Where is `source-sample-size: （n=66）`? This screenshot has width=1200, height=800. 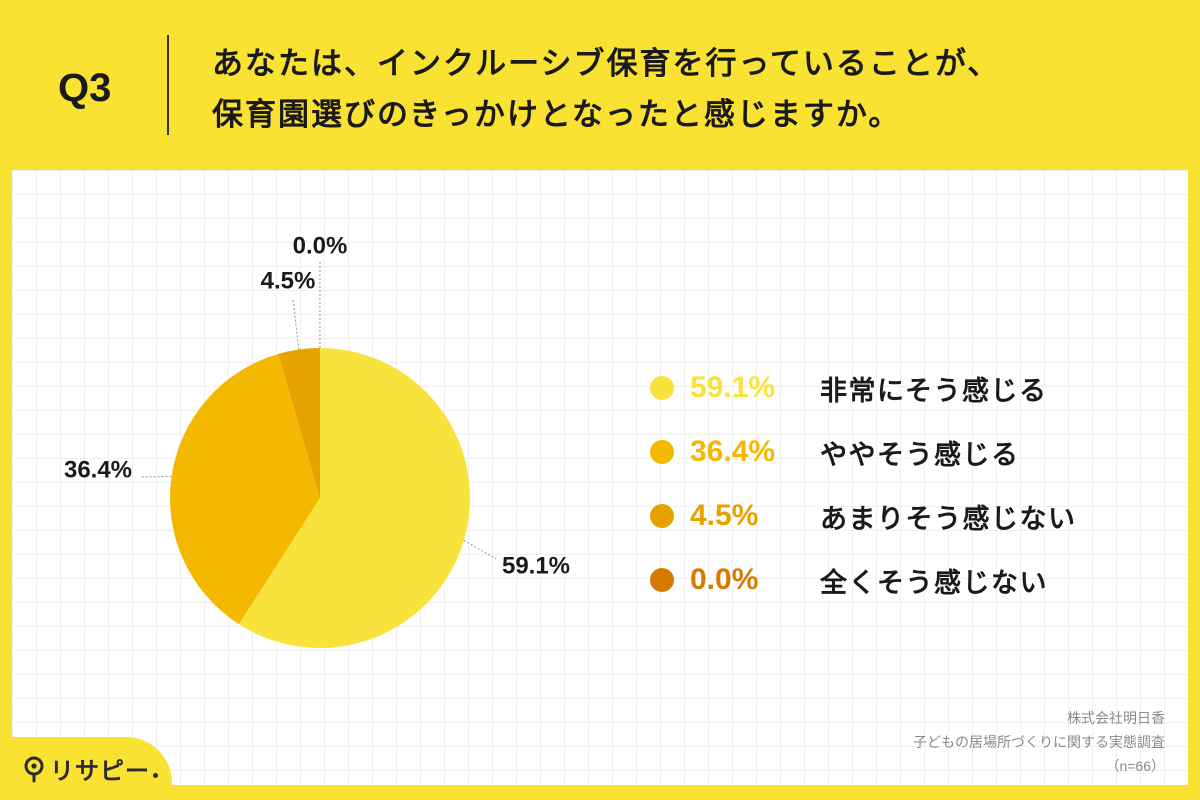 source-sample-size: （n=66） is located at coordinates (1135, 766).